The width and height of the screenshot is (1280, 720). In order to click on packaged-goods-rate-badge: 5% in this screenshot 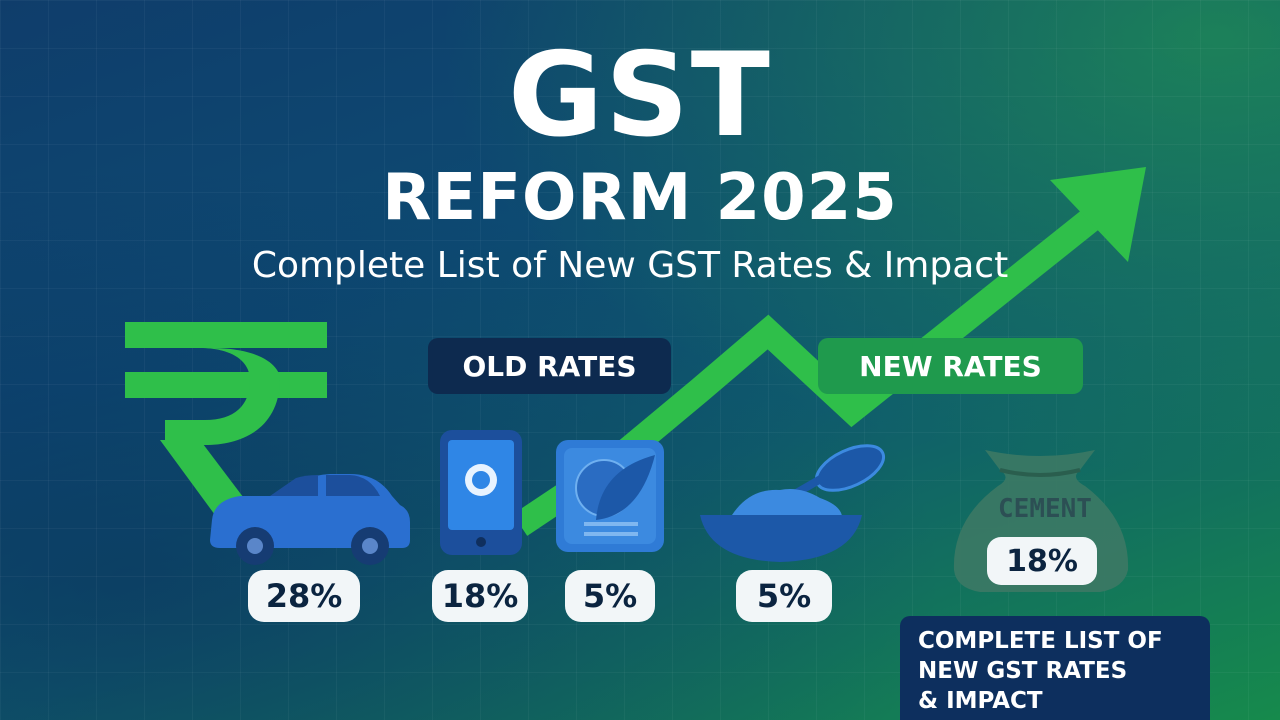, I will do `click(610, 596)`.